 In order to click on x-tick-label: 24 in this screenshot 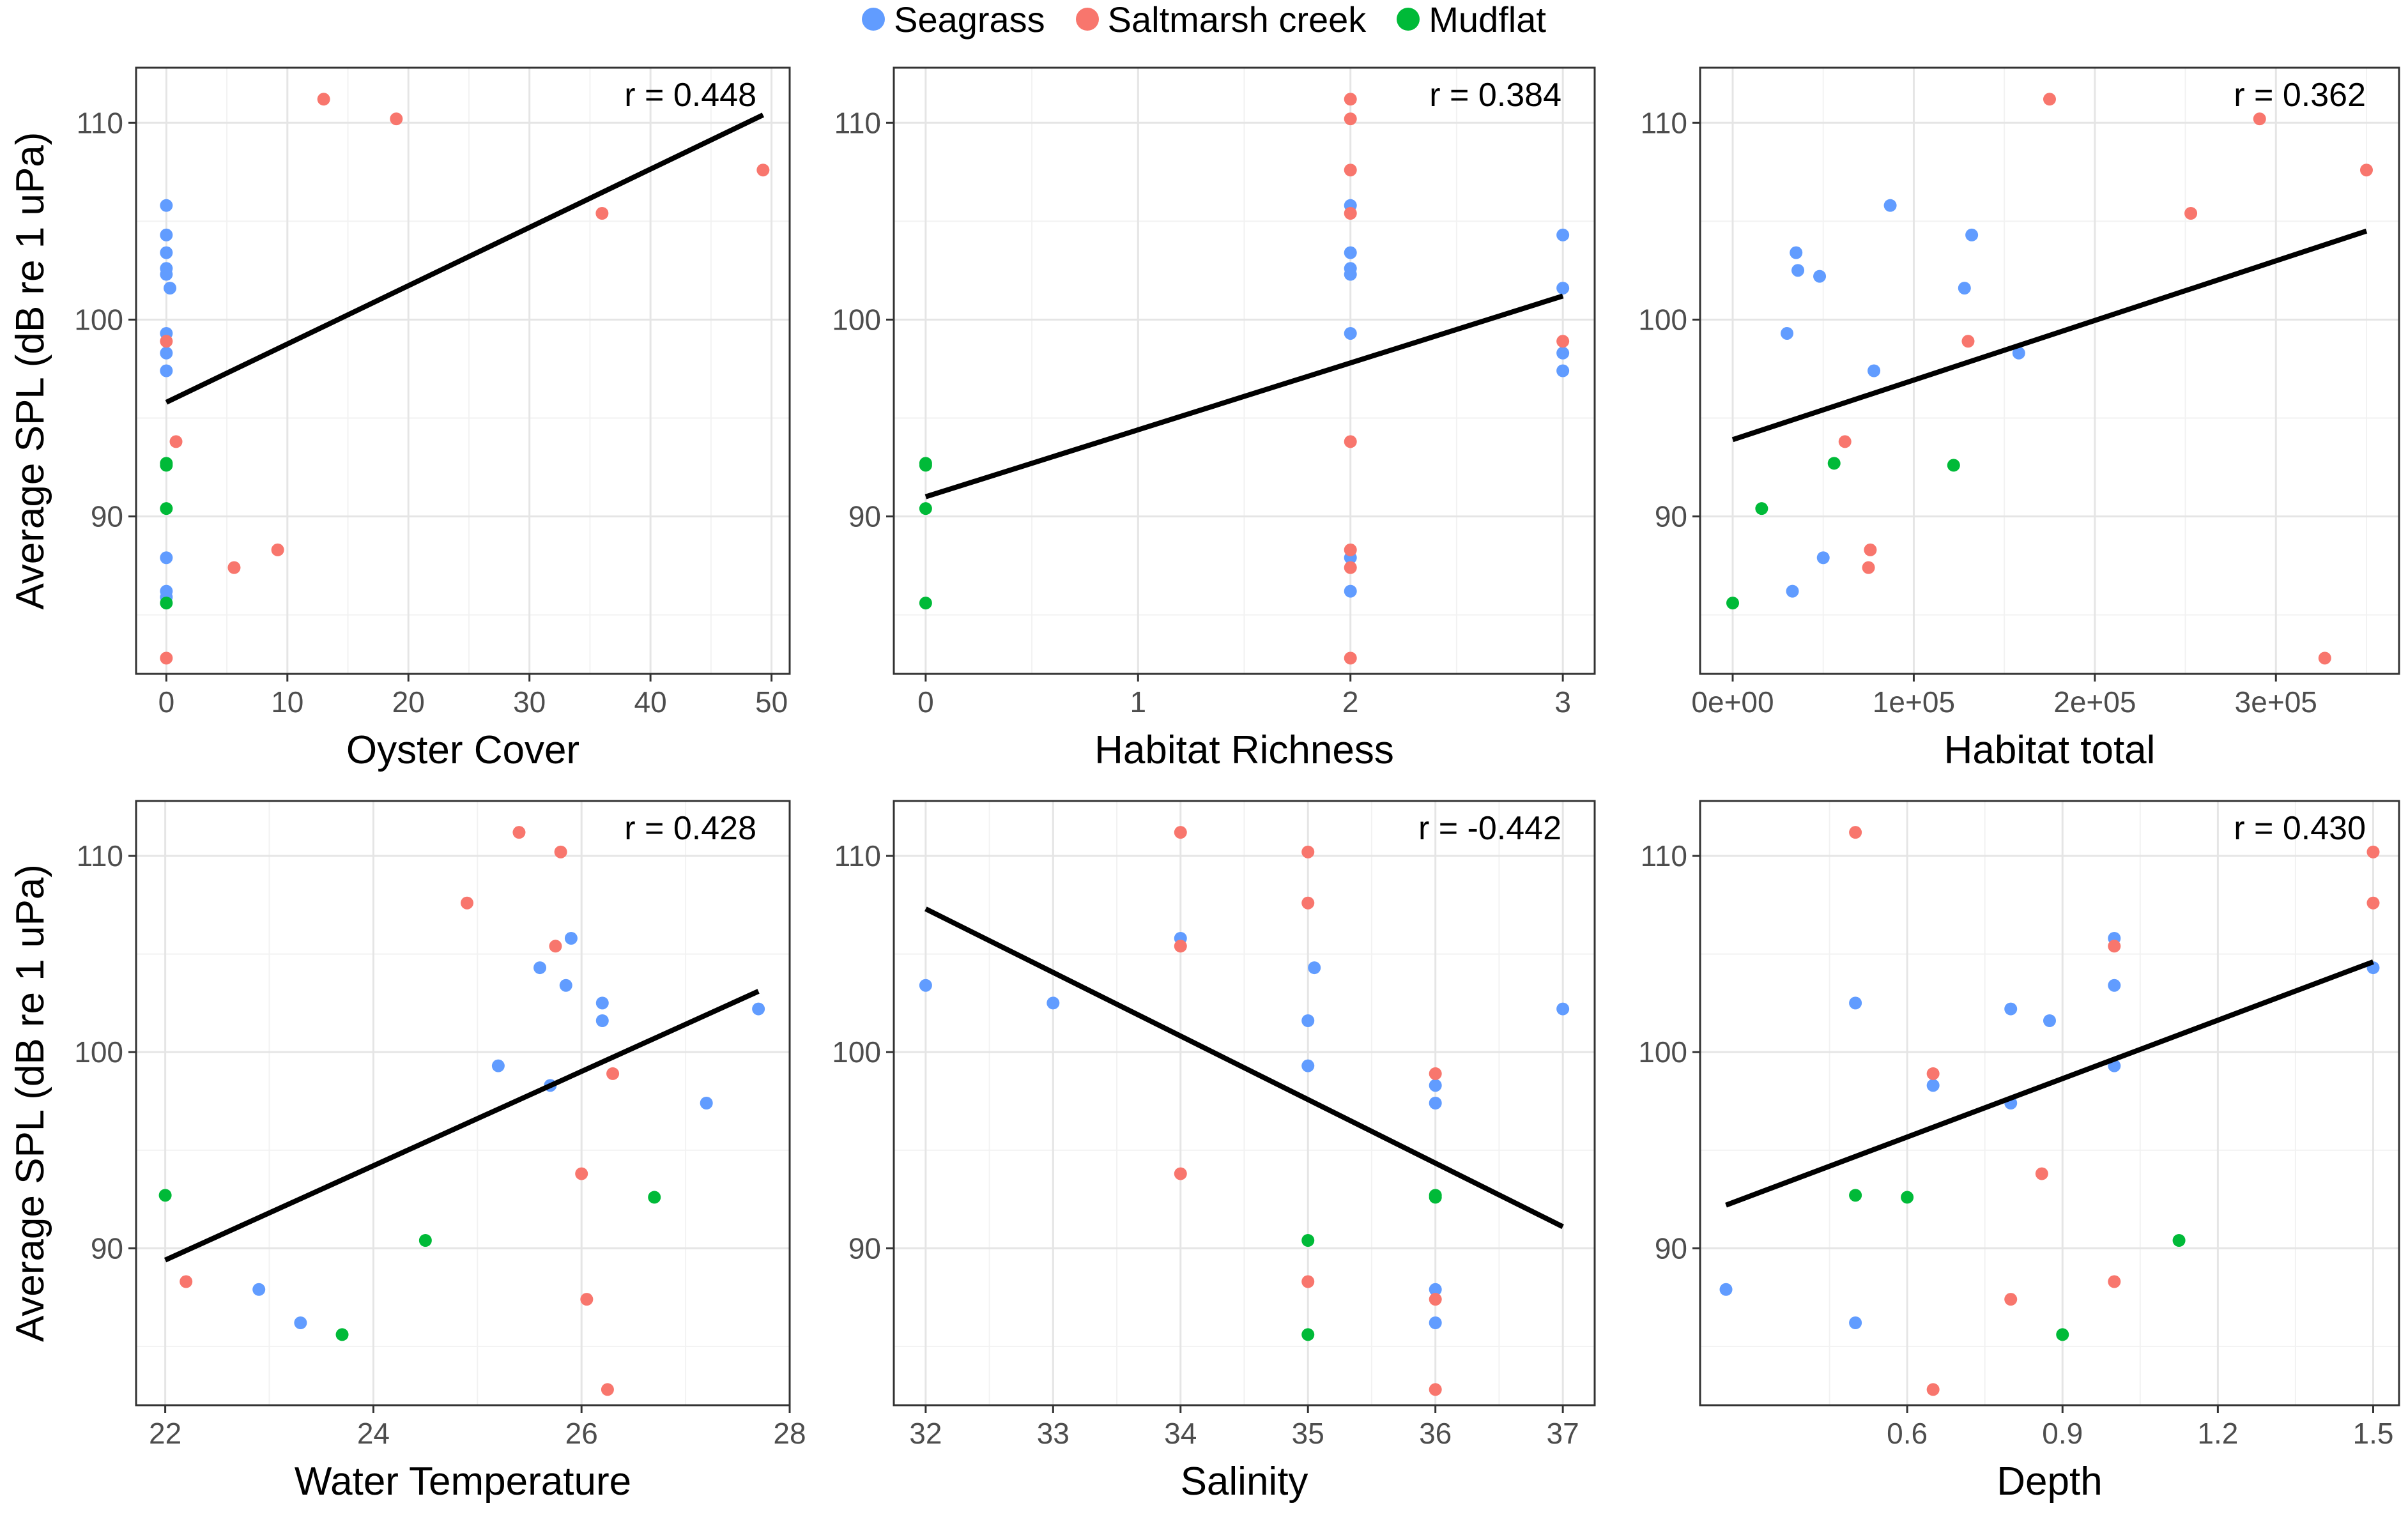, I will do `click(374, 1433)`.